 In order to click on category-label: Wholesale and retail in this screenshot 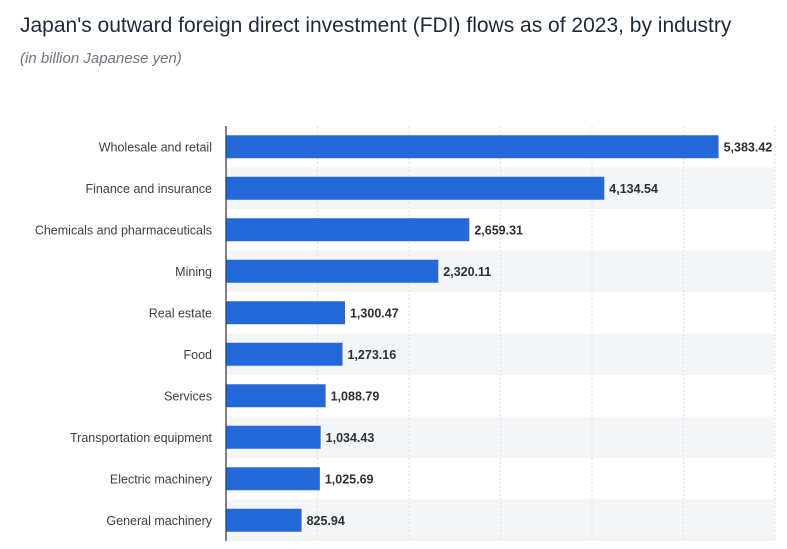, I will do `click(155, 147)`.